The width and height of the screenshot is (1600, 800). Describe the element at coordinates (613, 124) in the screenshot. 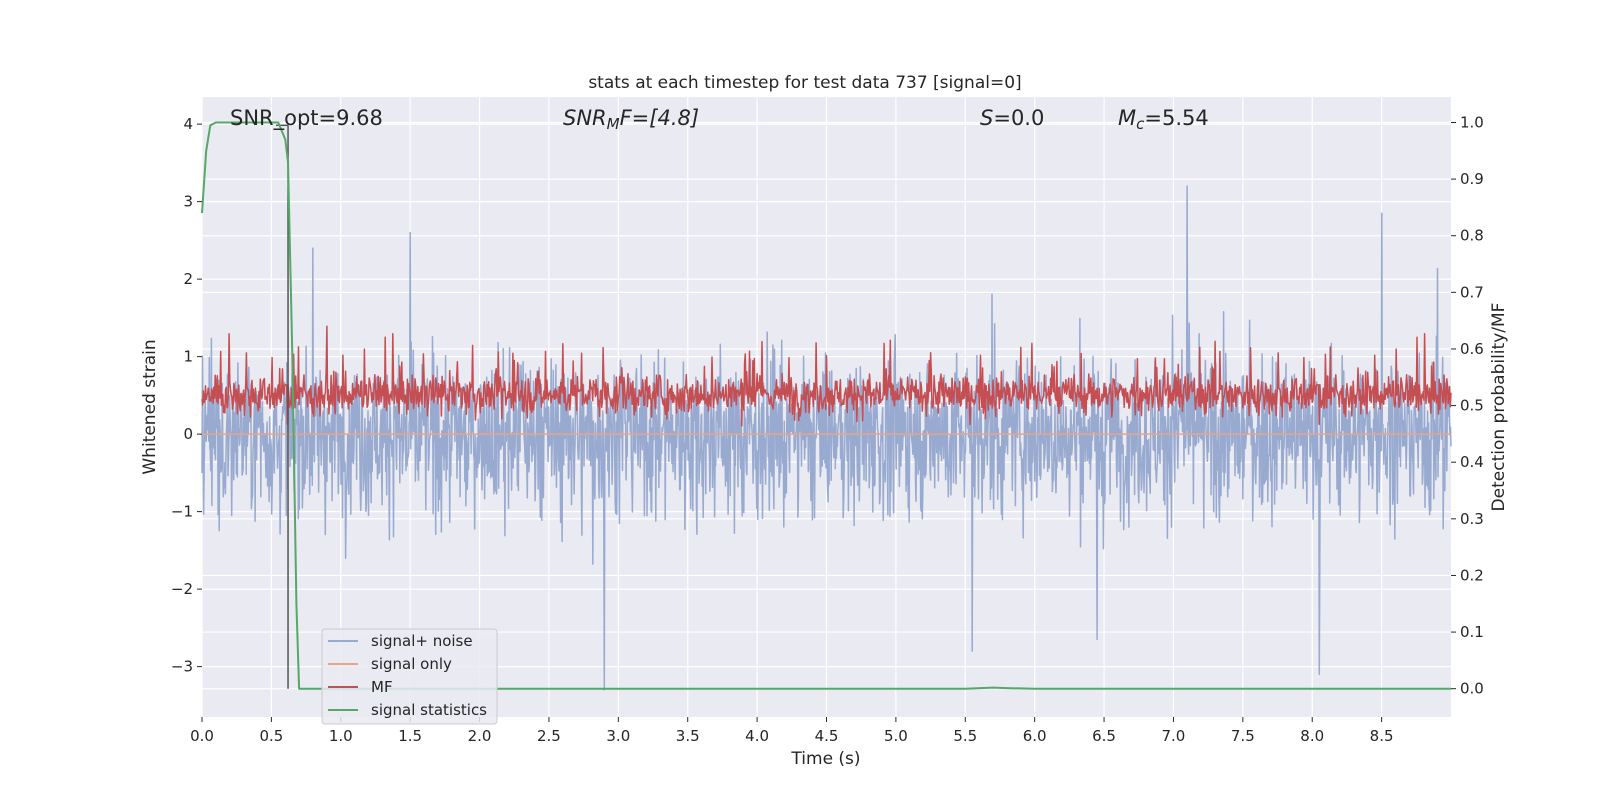

I see `annotation-snr-mf-subscript: M` at that location.